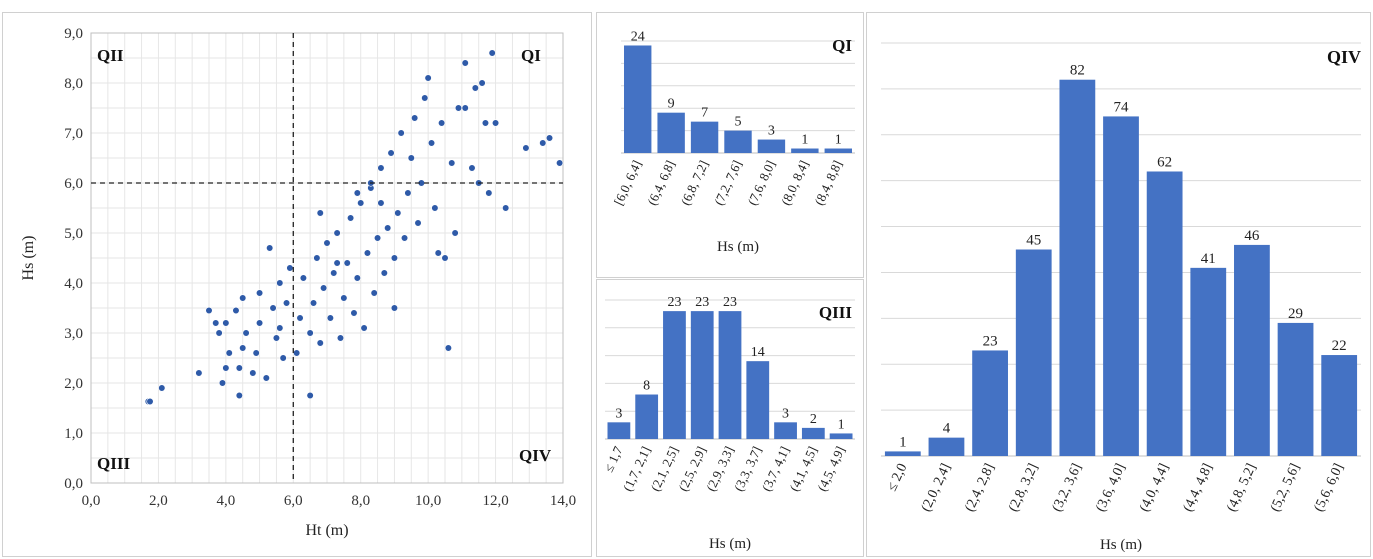  Describe the element at coordinates (704, 113) in the screenshot. I see `bar-value-label: 7` at that location.